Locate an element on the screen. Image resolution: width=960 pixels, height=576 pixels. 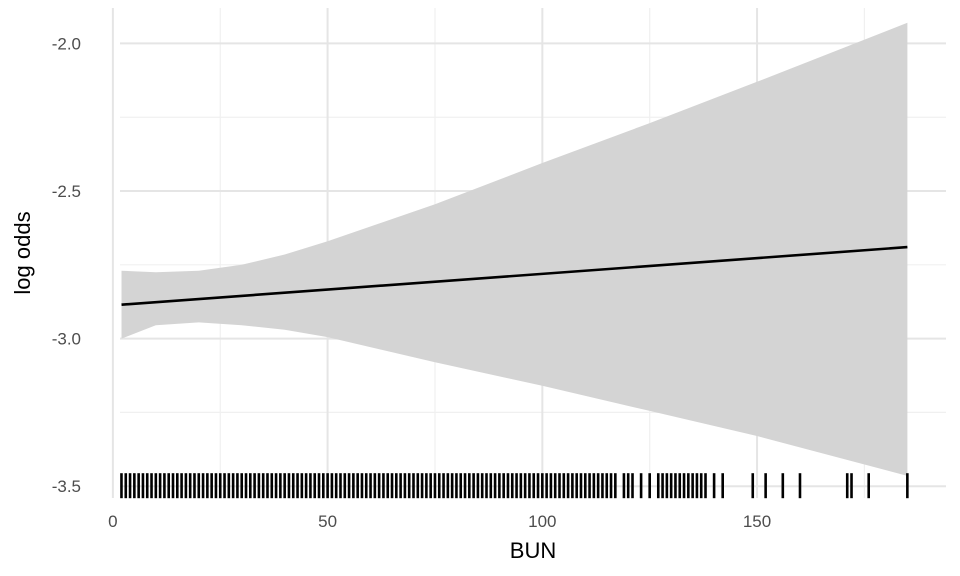
x-axis-title: BUN is located at coordinates (533, 550).